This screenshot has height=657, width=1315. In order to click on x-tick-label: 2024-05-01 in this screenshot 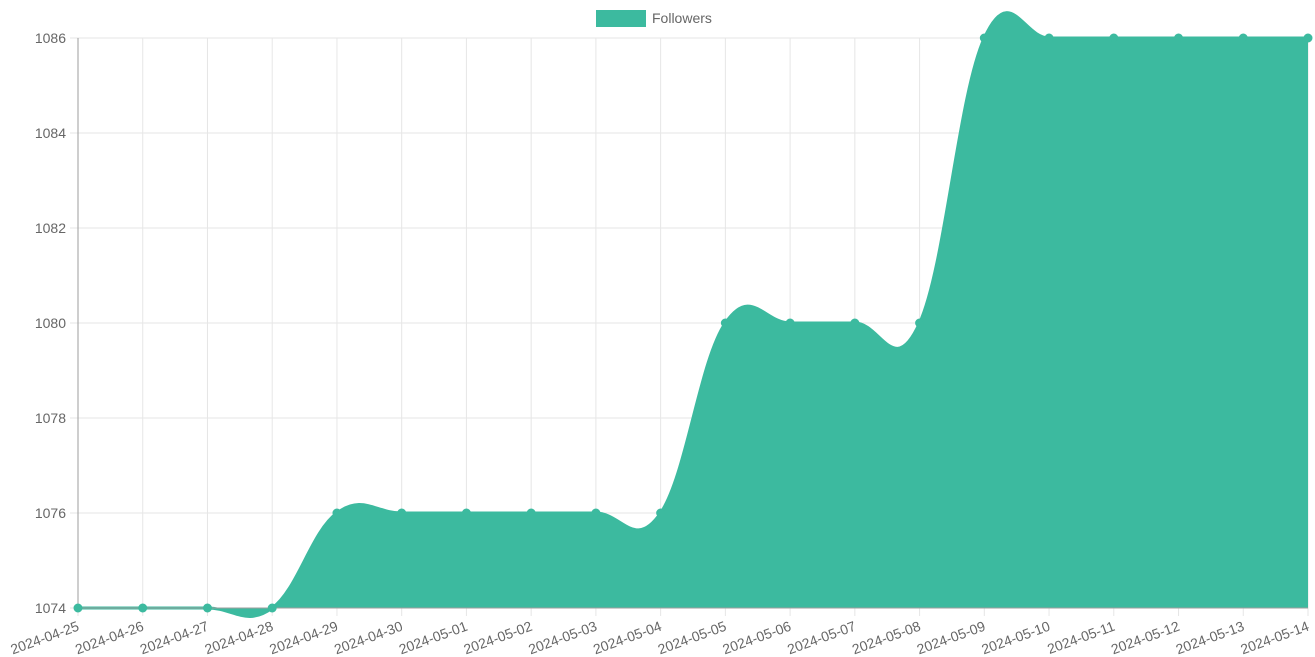, I will do `click(433, 637)`.